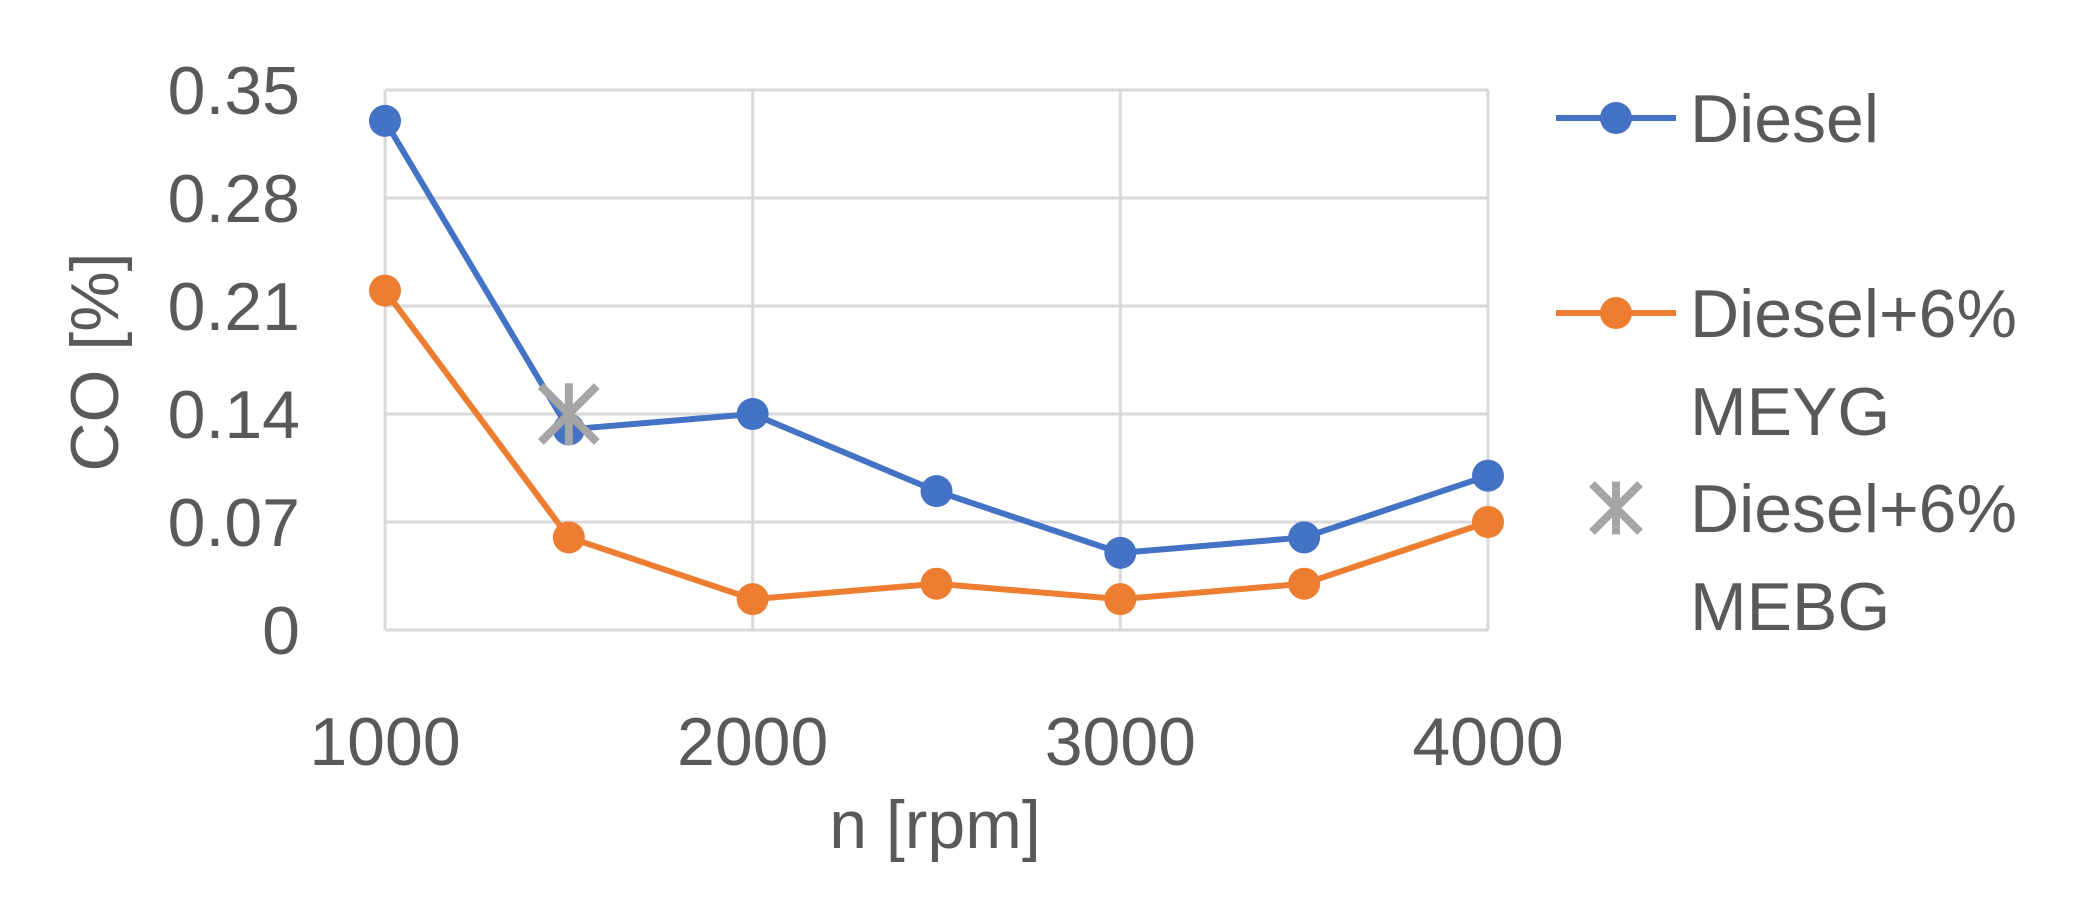 The image size is (2078, 900). Describe the element at coordinates (234, 307) in the screenshot. I see `y-tick-label-3: 0.21` at that location.